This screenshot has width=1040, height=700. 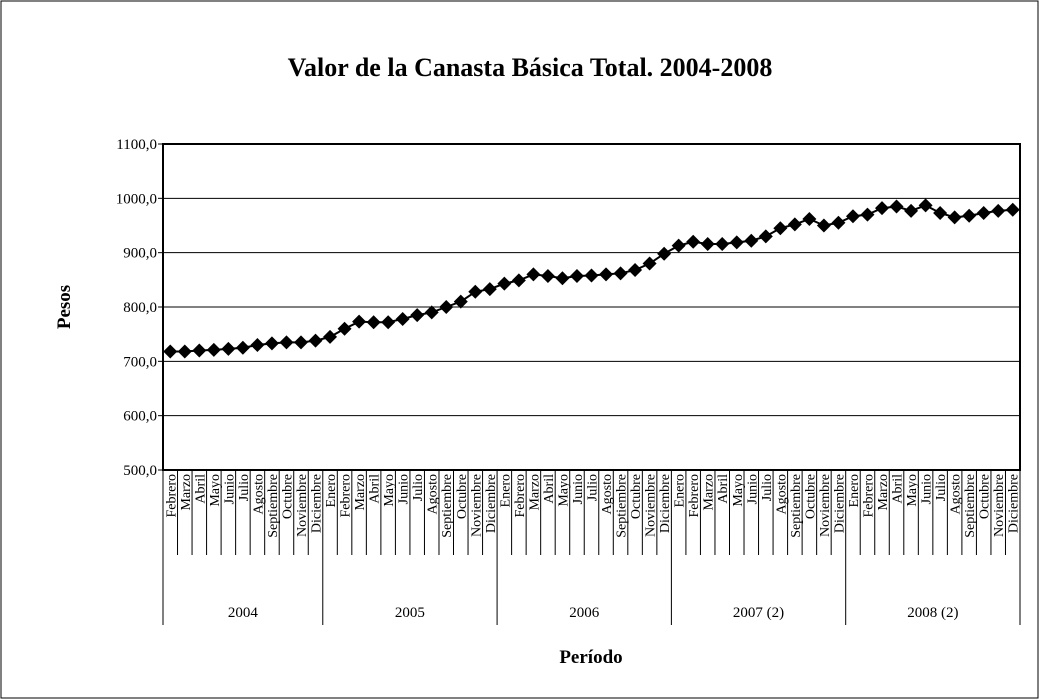 What do you see at coordinates (758, 613) in the screenshot?
I see `x-group-label: 2007 (2)` at bounding box center [758, 613].